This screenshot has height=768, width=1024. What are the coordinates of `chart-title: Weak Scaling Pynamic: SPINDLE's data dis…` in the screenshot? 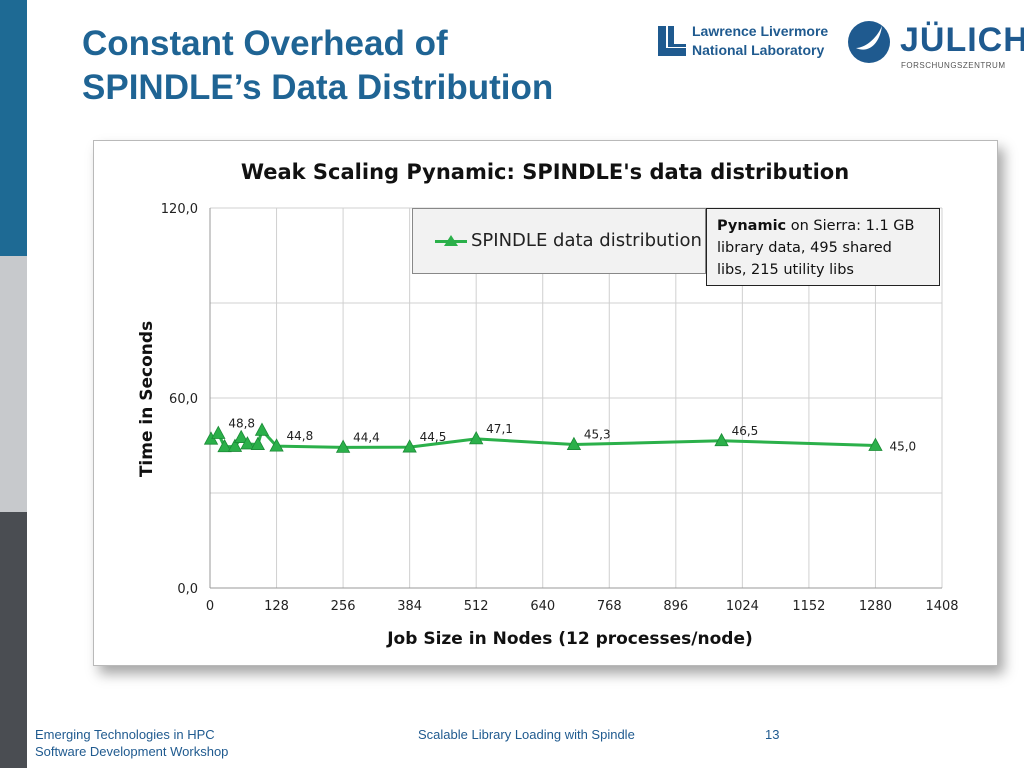 It's located at (545, 172).